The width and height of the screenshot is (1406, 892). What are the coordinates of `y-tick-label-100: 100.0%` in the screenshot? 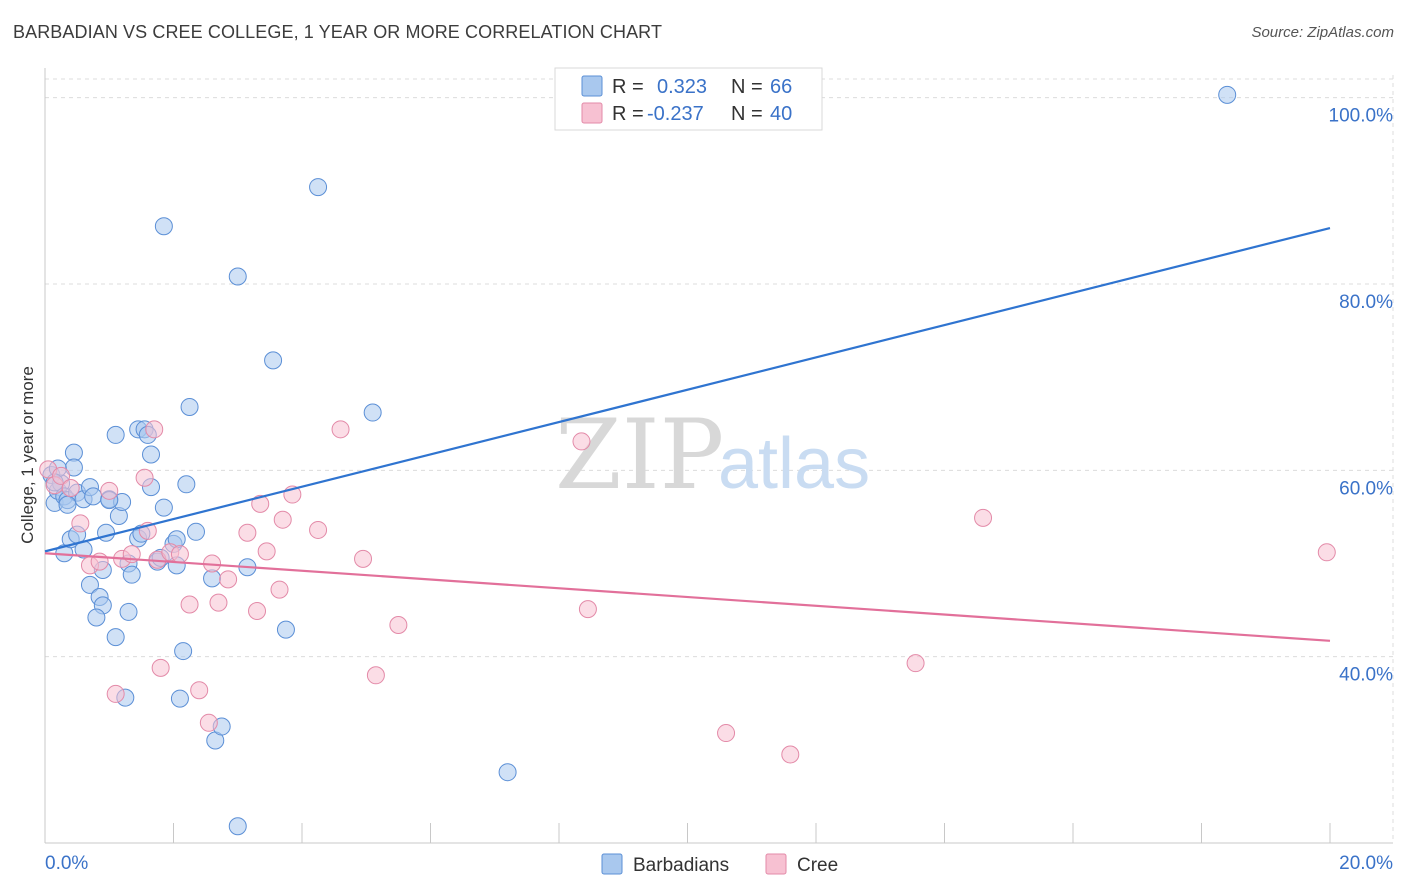 It's located at (1361, 116).